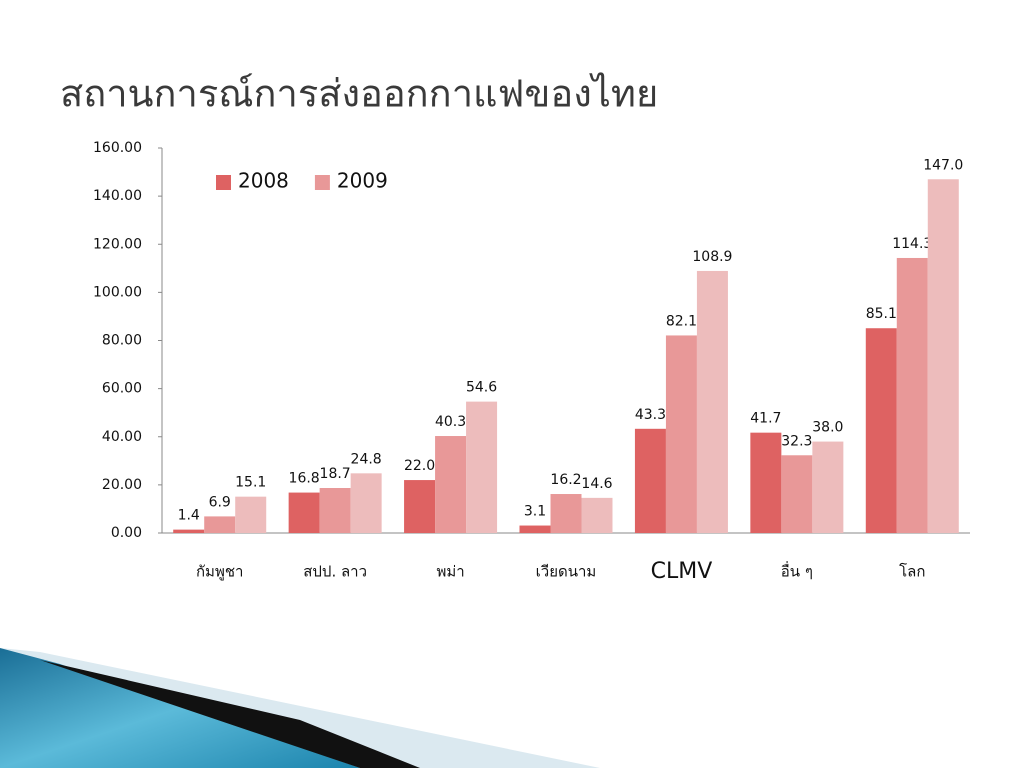 This screenshot has width=1024, height=768. Describe the element at coordinates (117, 292) in the screenshot. I see `y-tick-label: 100.00` at that location.